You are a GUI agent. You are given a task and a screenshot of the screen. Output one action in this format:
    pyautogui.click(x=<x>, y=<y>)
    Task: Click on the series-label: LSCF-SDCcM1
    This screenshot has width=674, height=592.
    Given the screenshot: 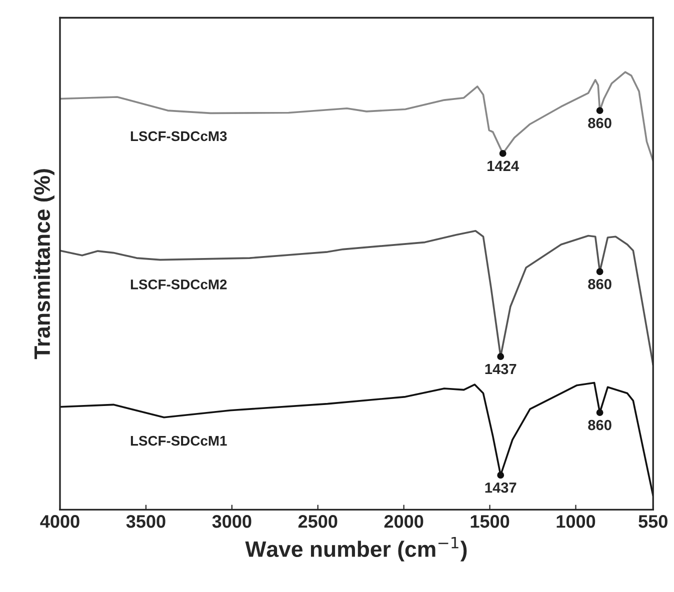 What is the action you would take?
    pyautogui.click(x=178, y=441)
    